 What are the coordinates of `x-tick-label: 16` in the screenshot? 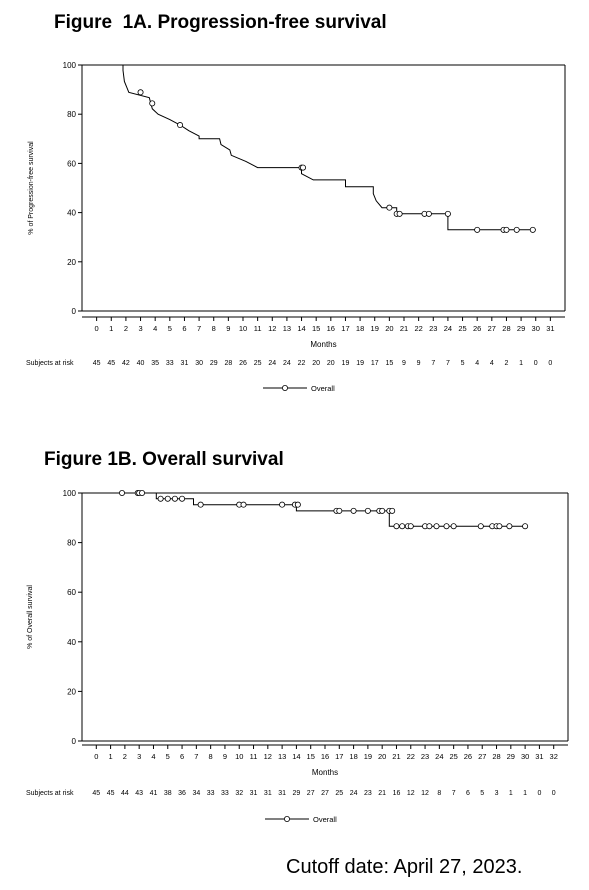 It's located at (331, 328).